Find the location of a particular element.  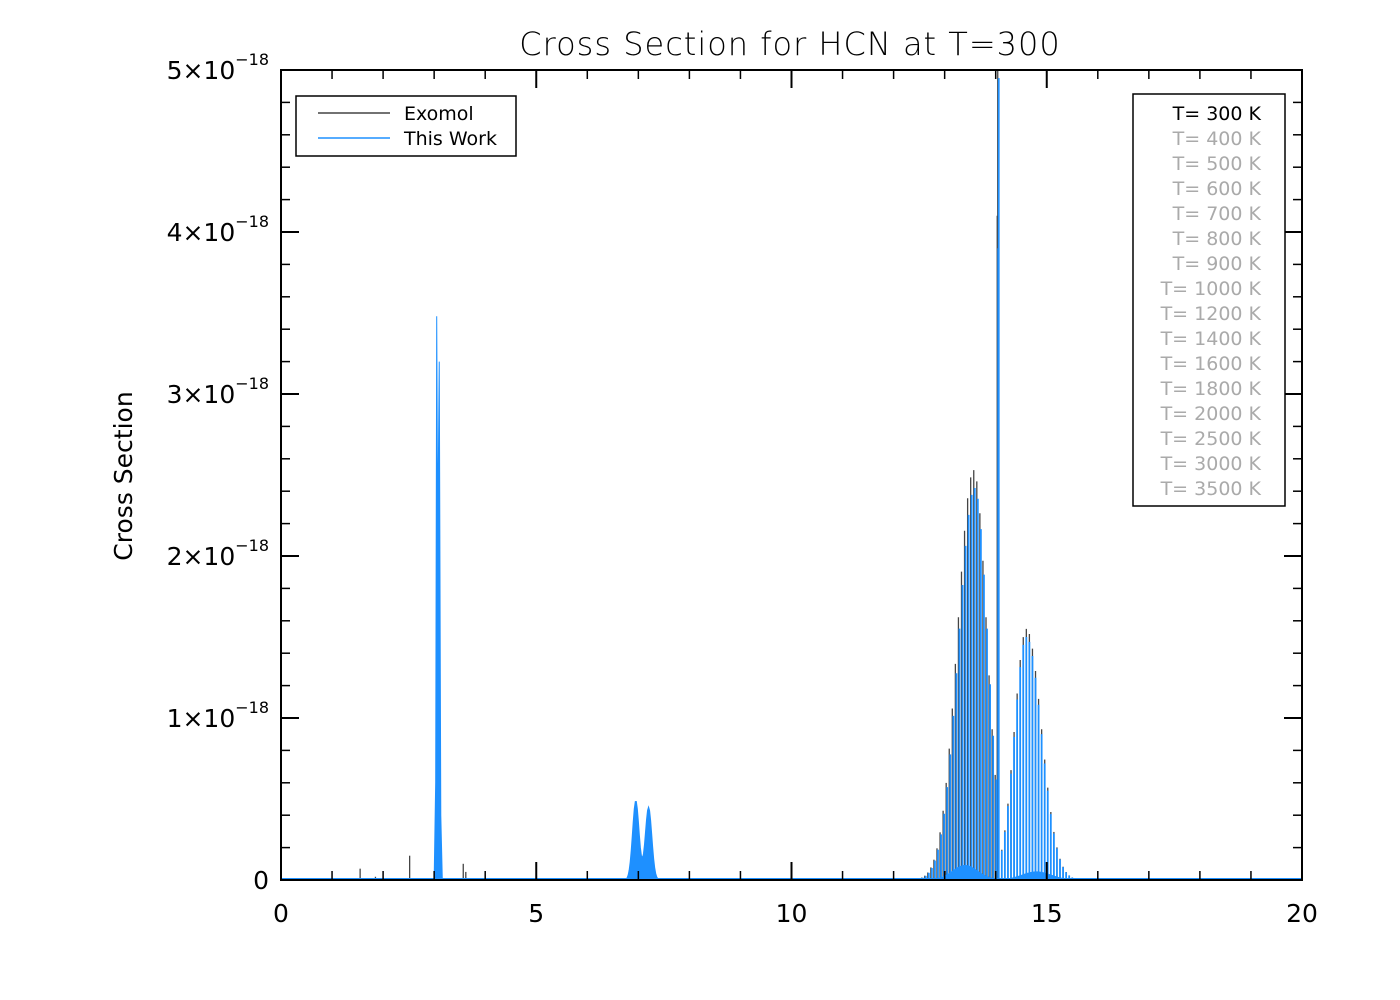

y-tick-label: 3×10⁻¹⁸ is located at coordinates (218, 391).